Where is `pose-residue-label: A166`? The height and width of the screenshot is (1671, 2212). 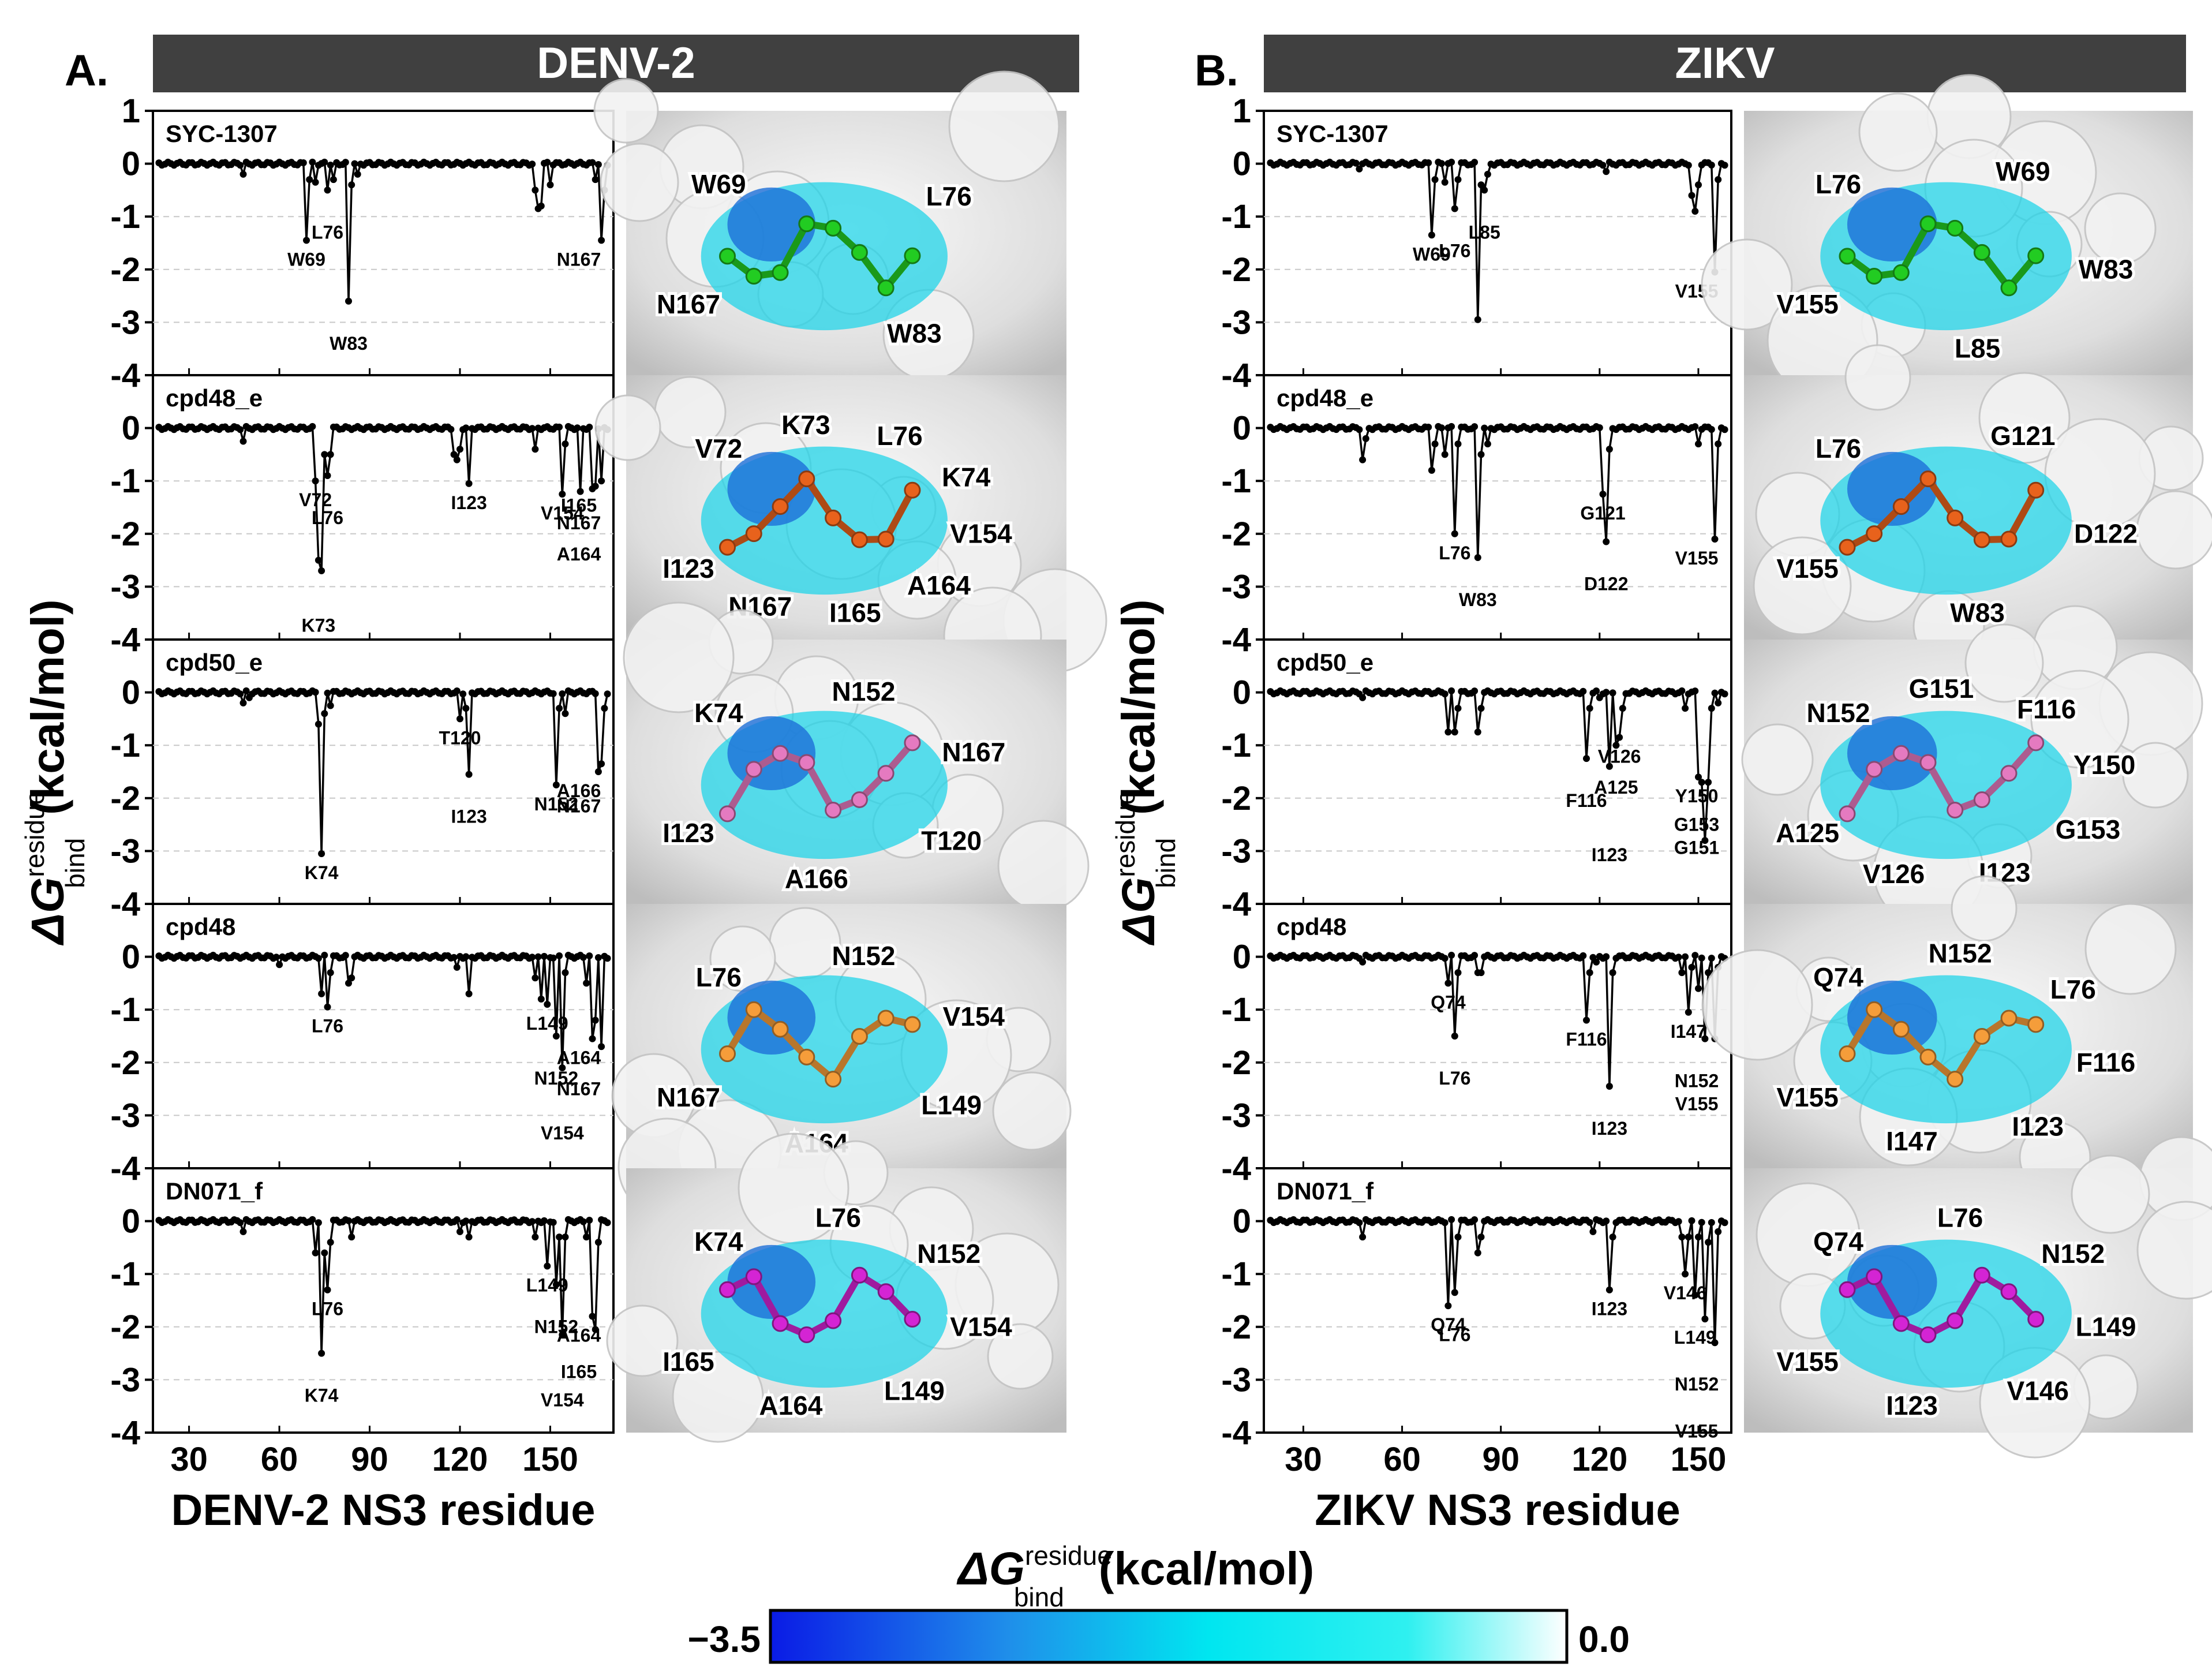
pose-residue-label: A166 is located at coordinates (817, 879).